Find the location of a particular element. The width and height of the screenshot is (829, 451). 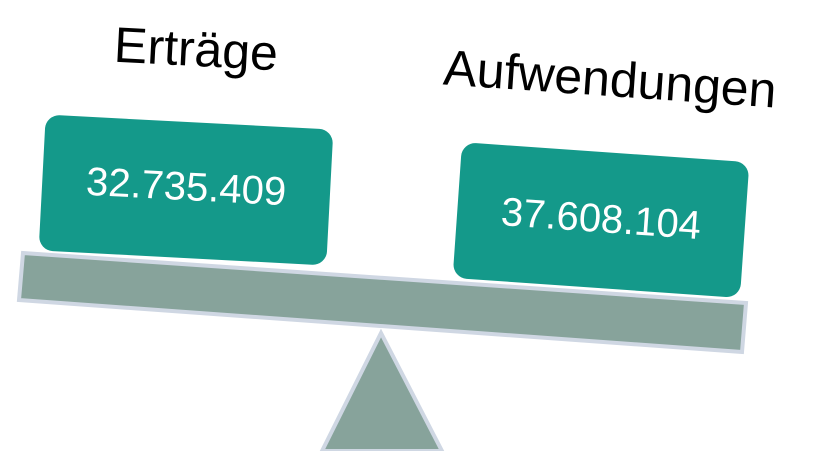

left-box is located at coordinates (186, 190).